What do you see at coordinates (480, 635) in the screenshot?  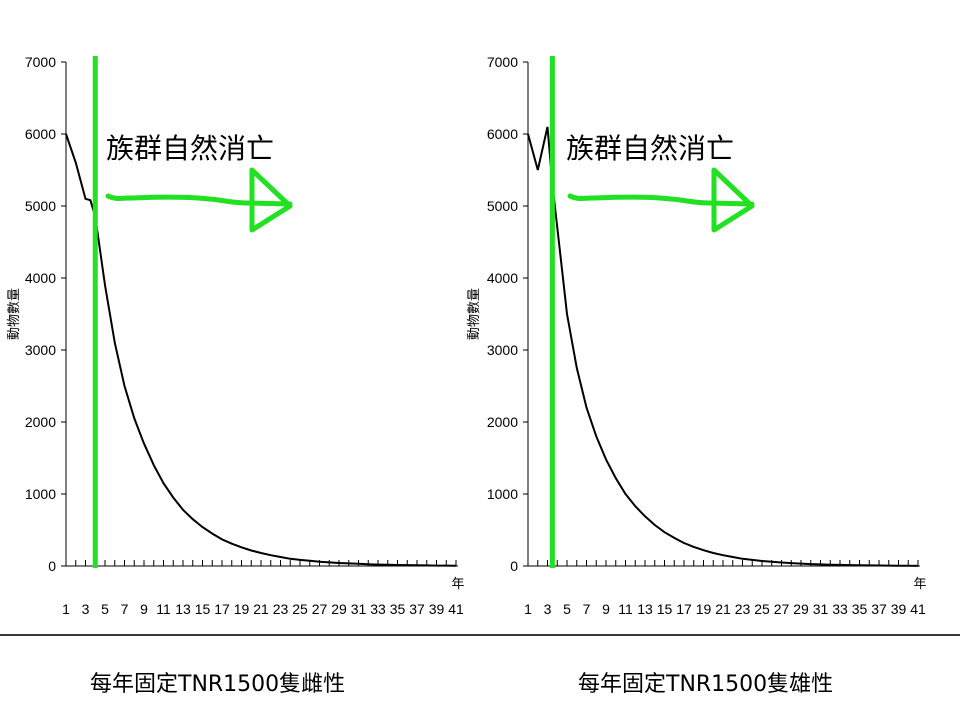 I see `divider-line` at bounding box center [480, 635].